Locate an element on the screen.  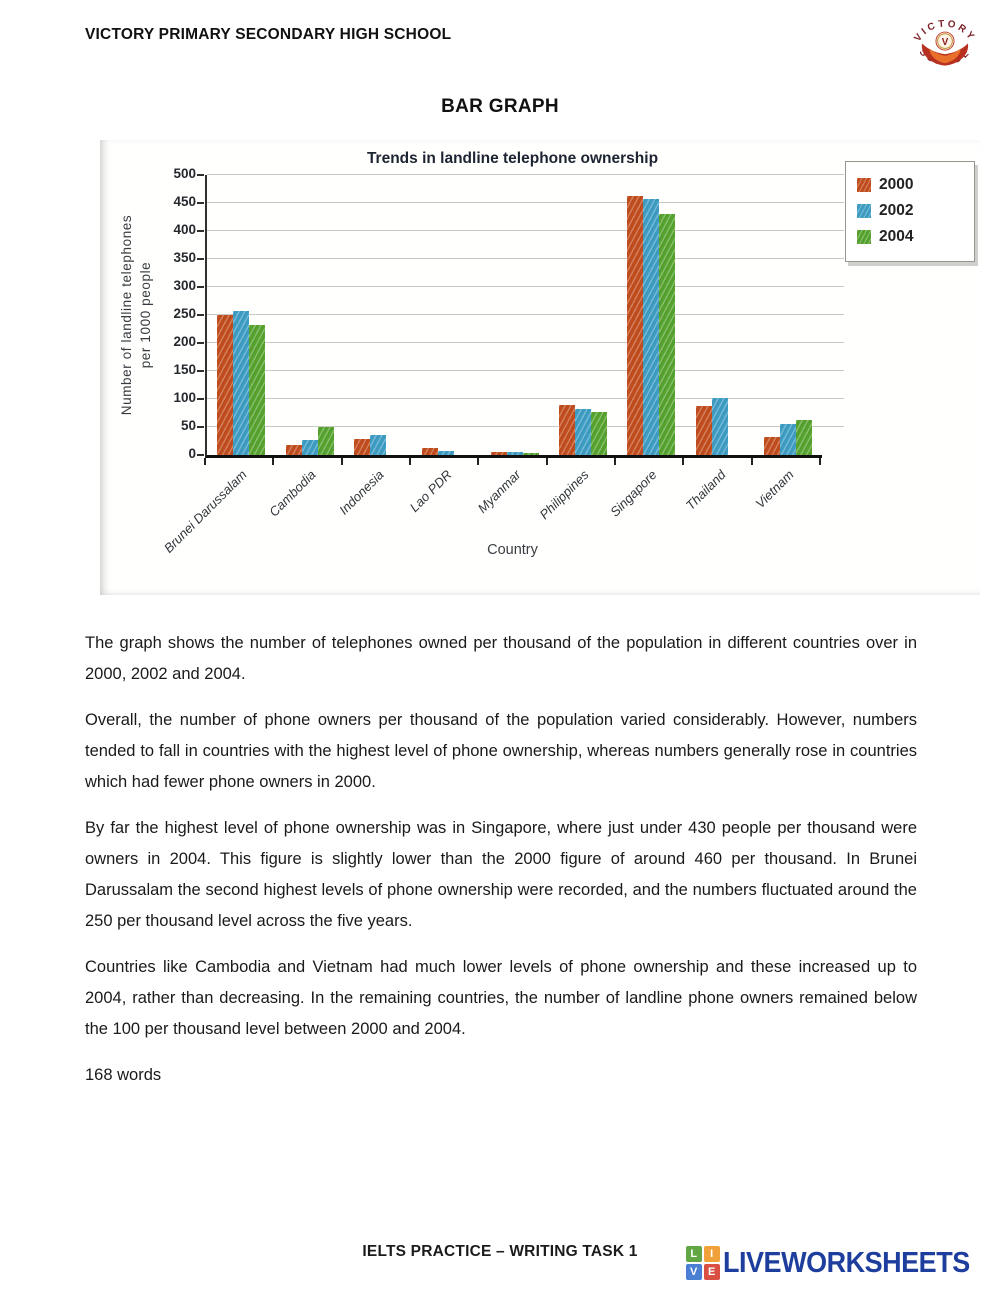
bar-2002-lao-pdr is located at coordinates (446, 452).